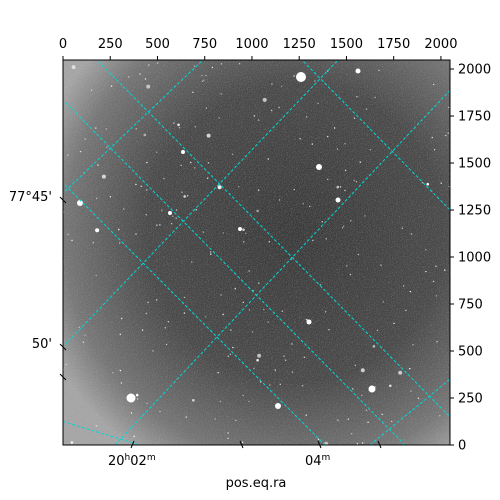 The width and height of the screenshot is (500, 500). Describe the element at coordinates (317, 461) in the screenshot. I see `ra-tick-label: 04m` at that location.